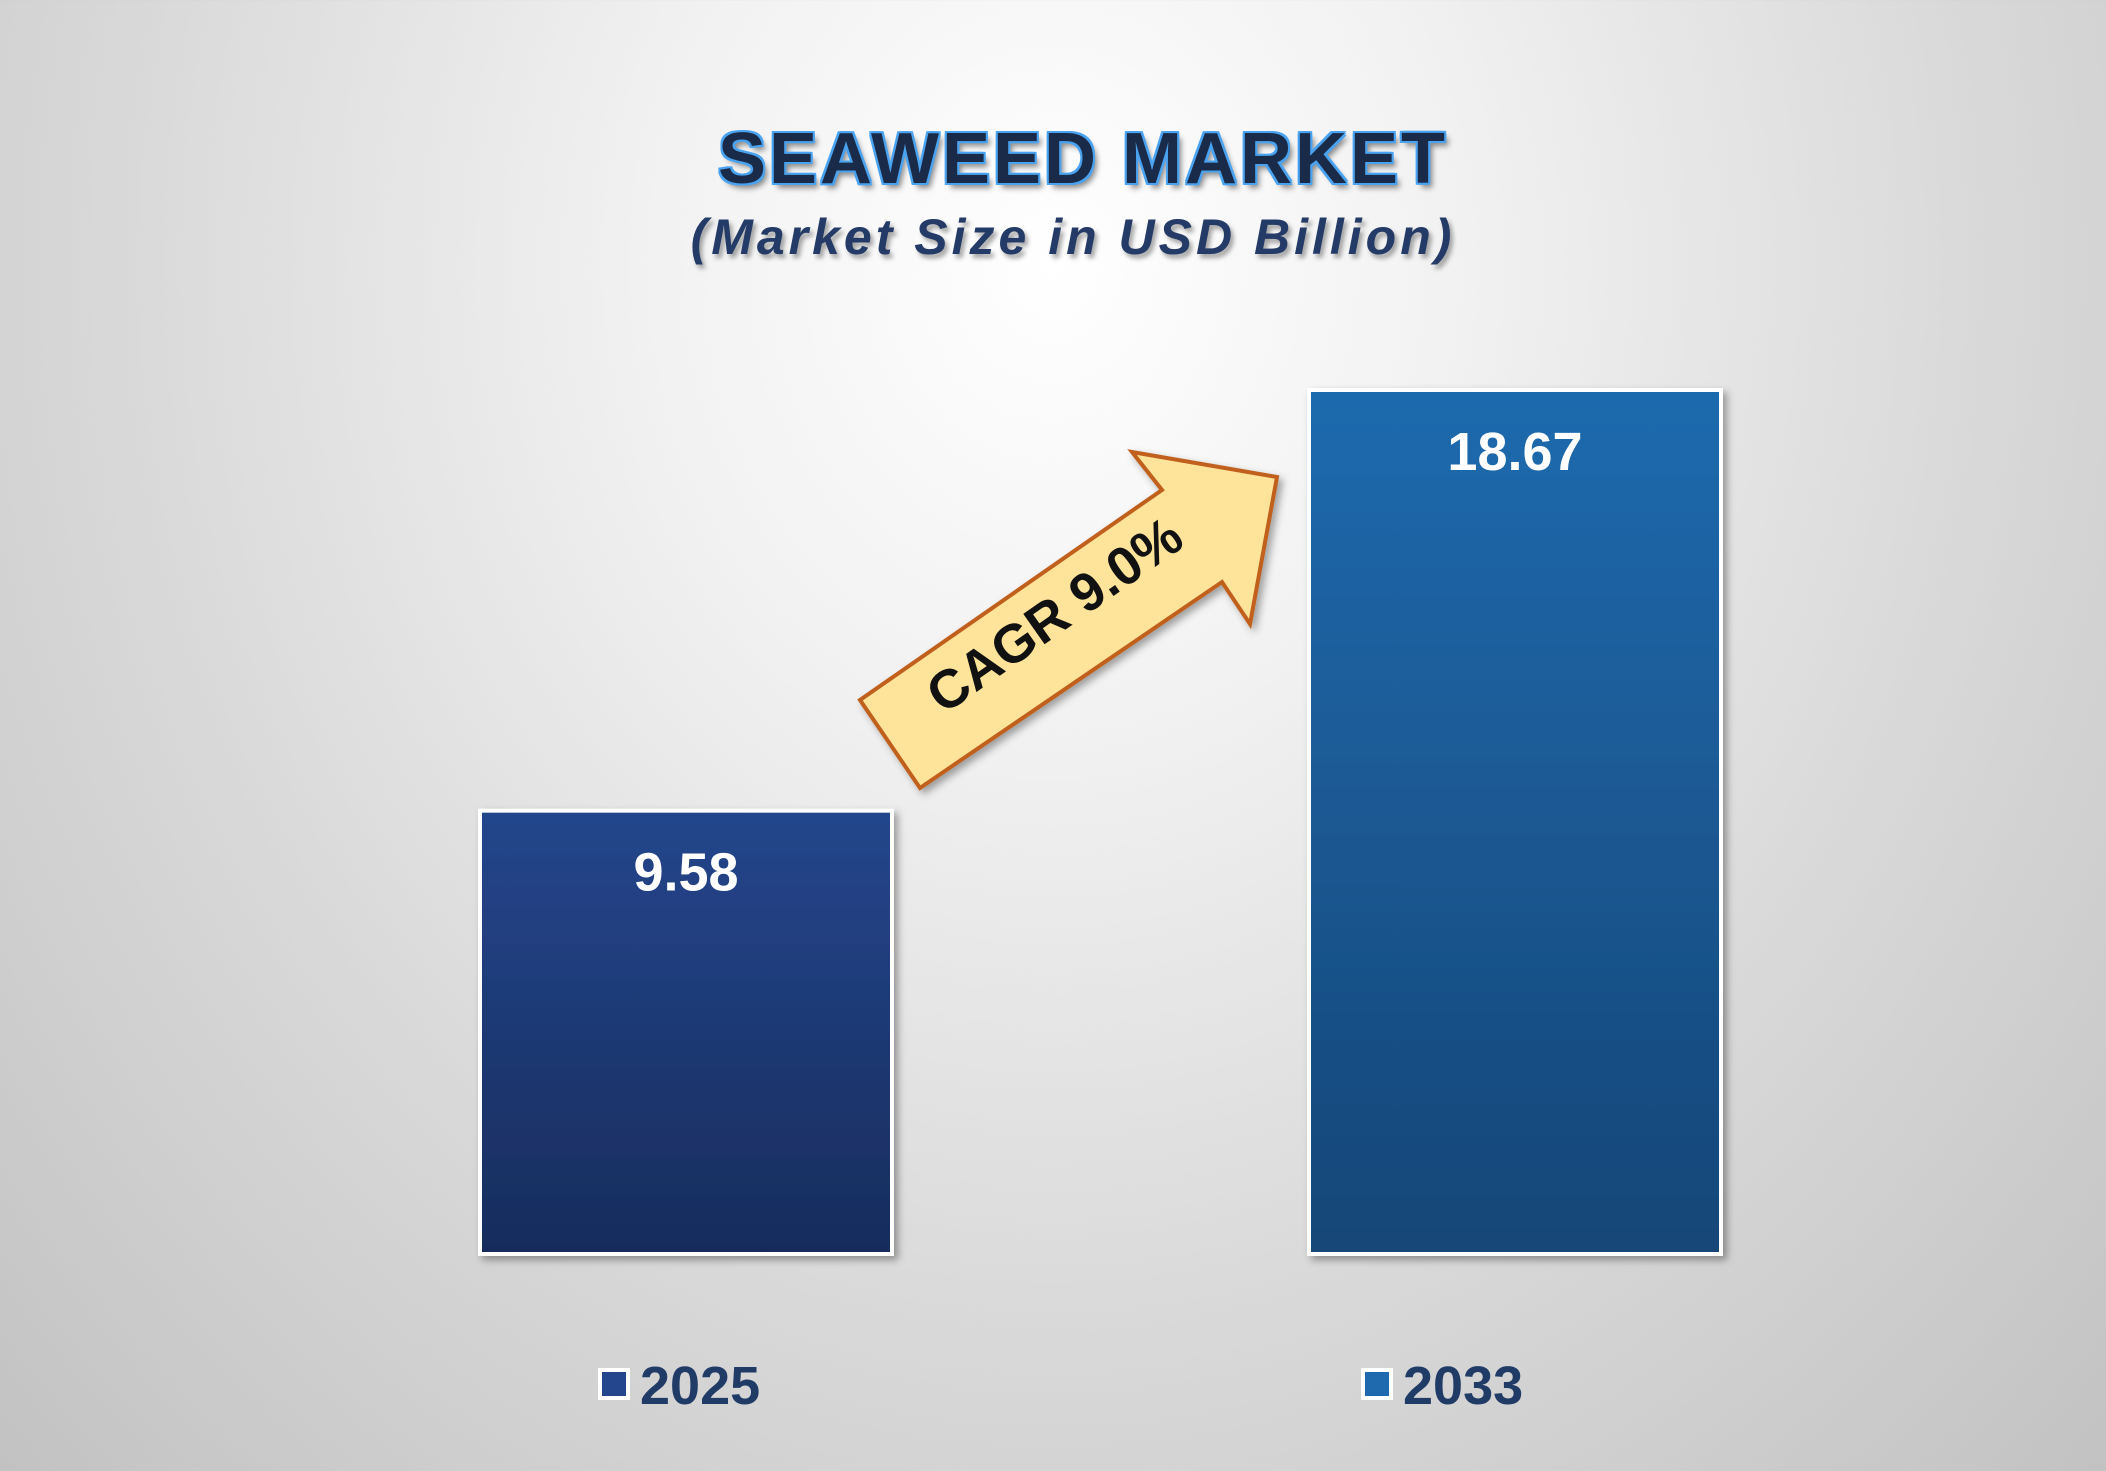 The image size is (2106, 1471). What do you see at coordinates (686, 1032) in the screenshot?
I see `bar-2025` at bounding box center [686, 1032].